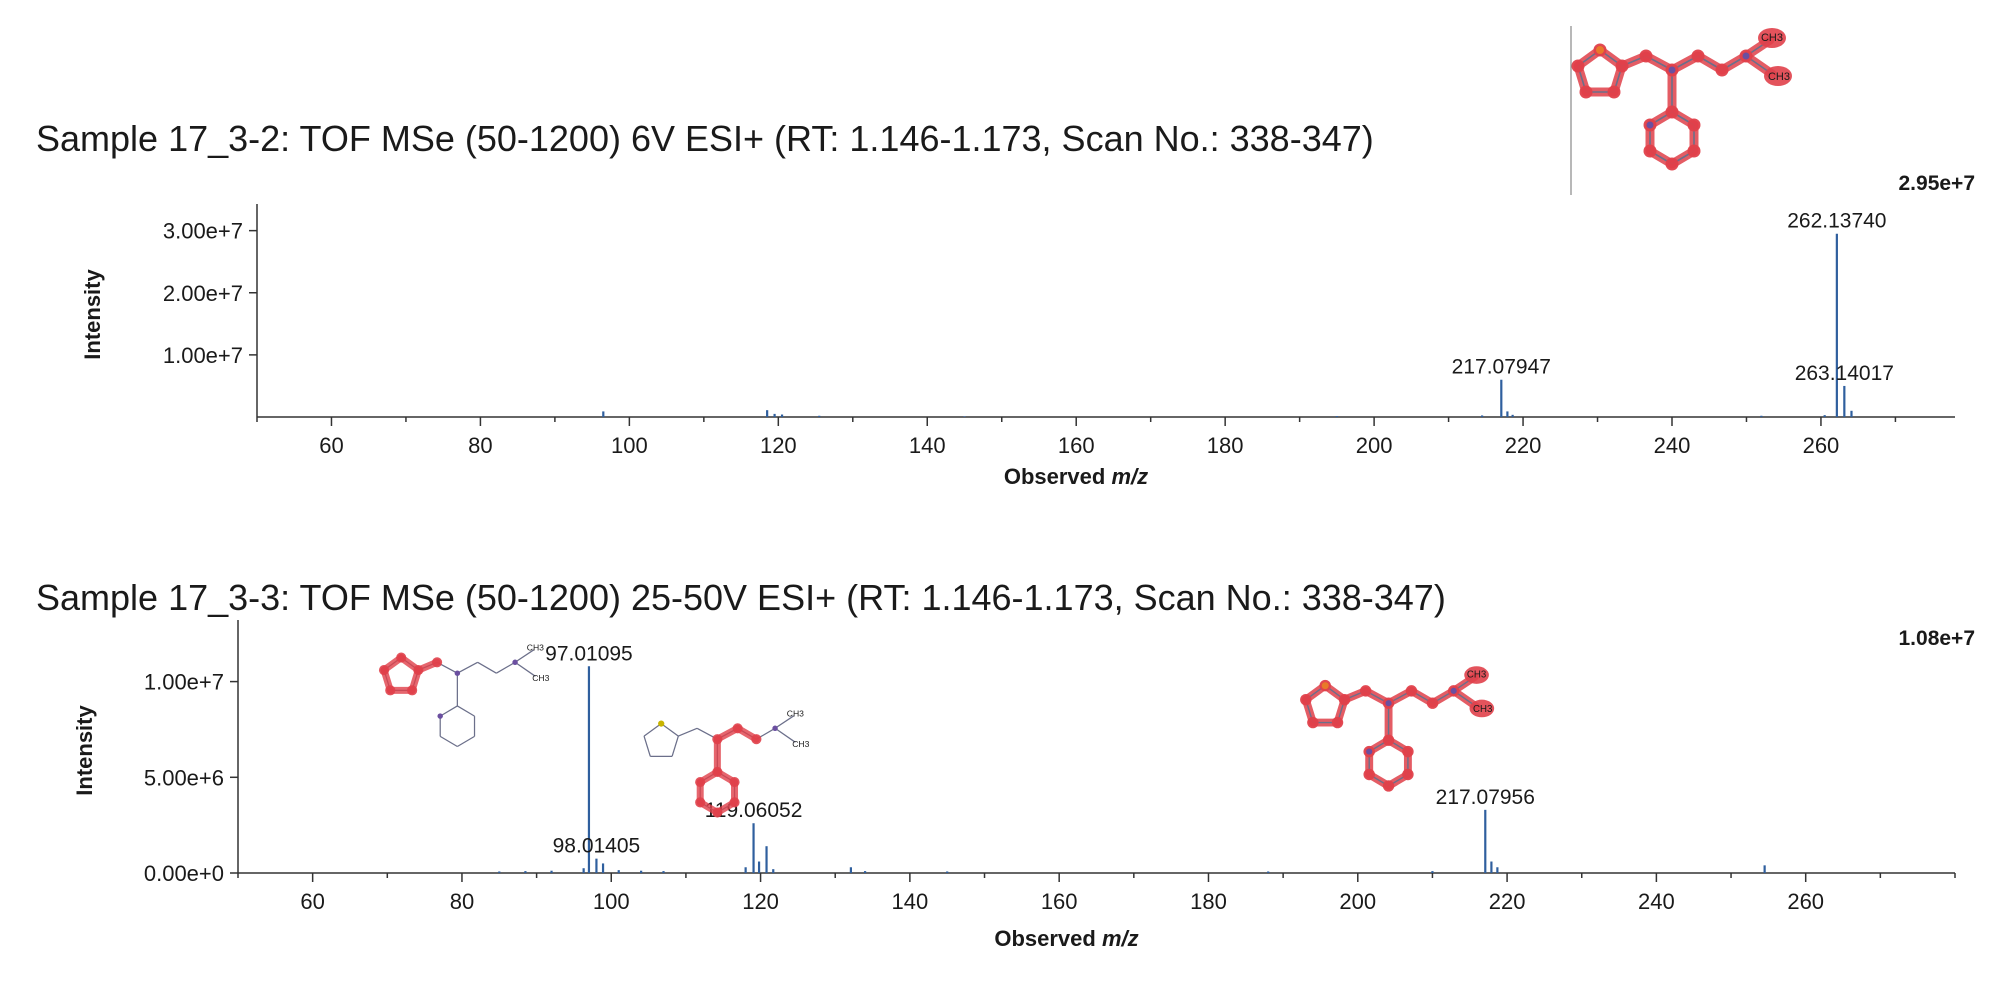  I want to click on max-intensity-label: 2.95e+7, so click(1937, 183).